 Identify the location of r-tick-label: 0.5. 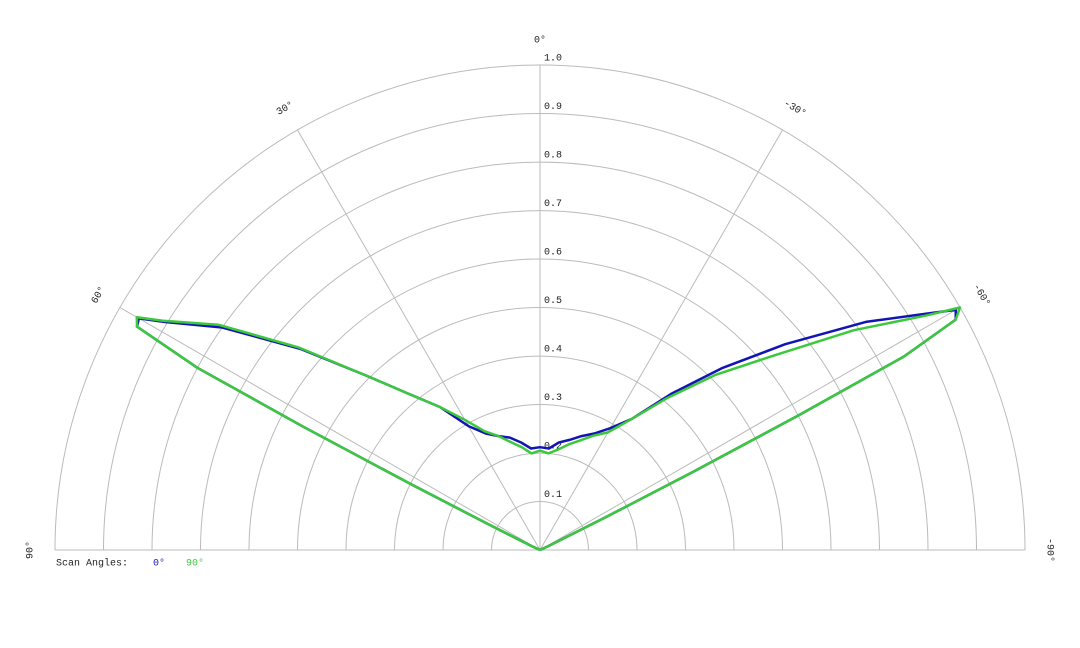
(553, 301).